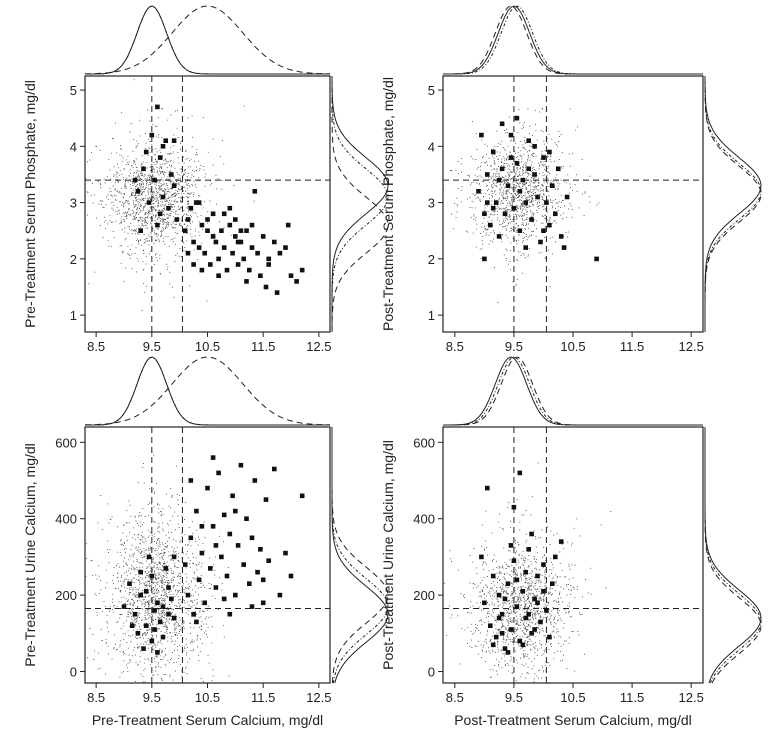  What do you see at coordinates (152, 346) in the screenshot?
I see `x-tick-label: 9.5` at bounding box center [152, 346].